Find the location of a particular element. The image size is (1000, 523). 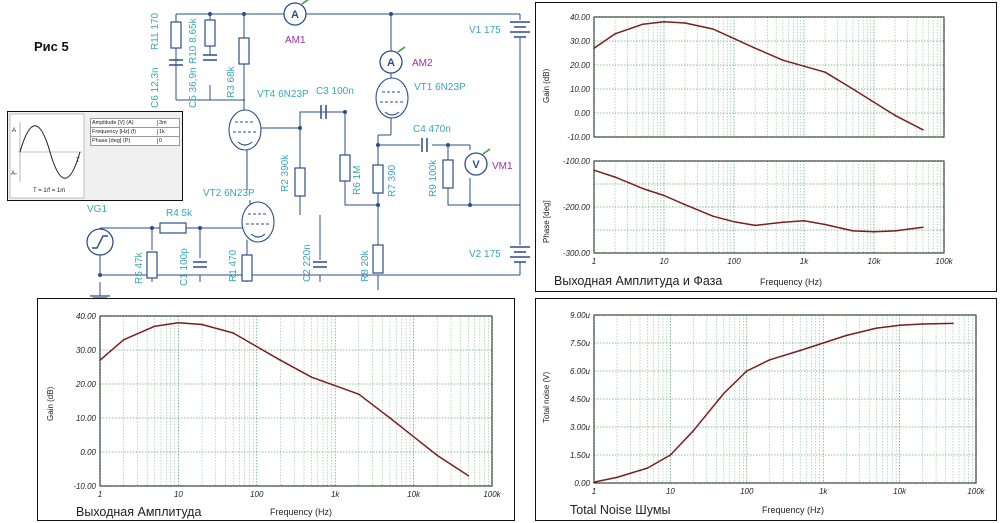

phase1-xtick: 10k is located at coordinates (875, 261).